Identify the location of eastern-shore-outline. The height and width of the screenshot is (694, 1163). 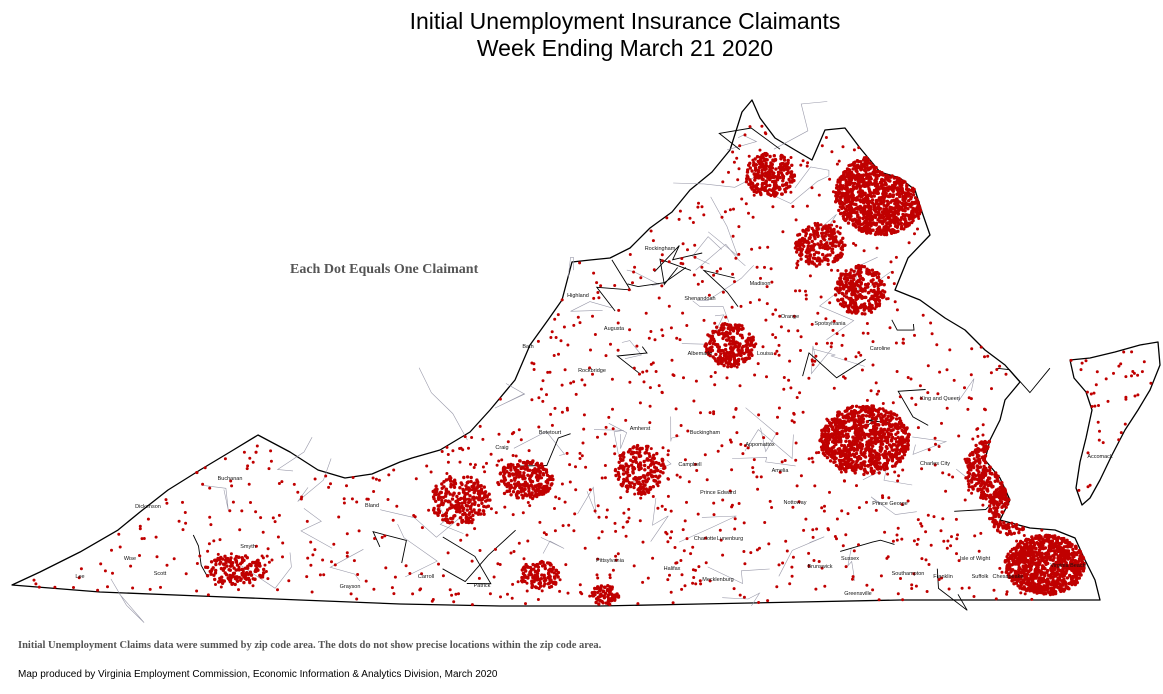
(1115, 423).